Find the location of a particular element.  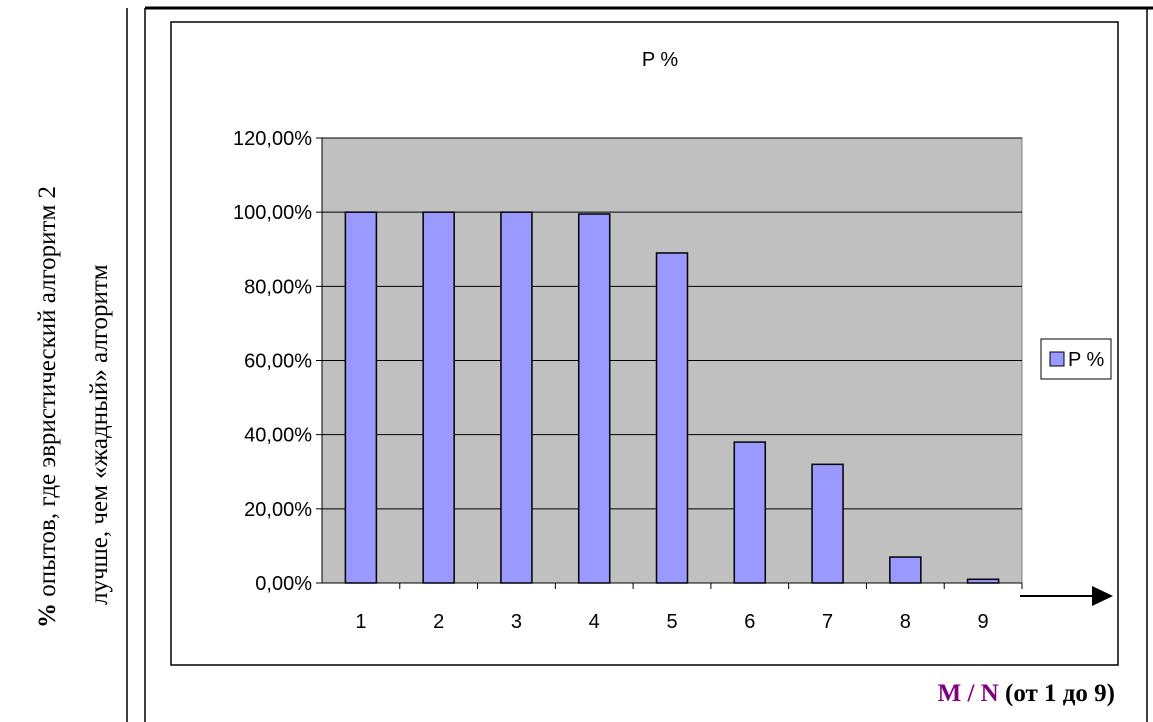

chart-title: P % is located at coordinates (660, 60).